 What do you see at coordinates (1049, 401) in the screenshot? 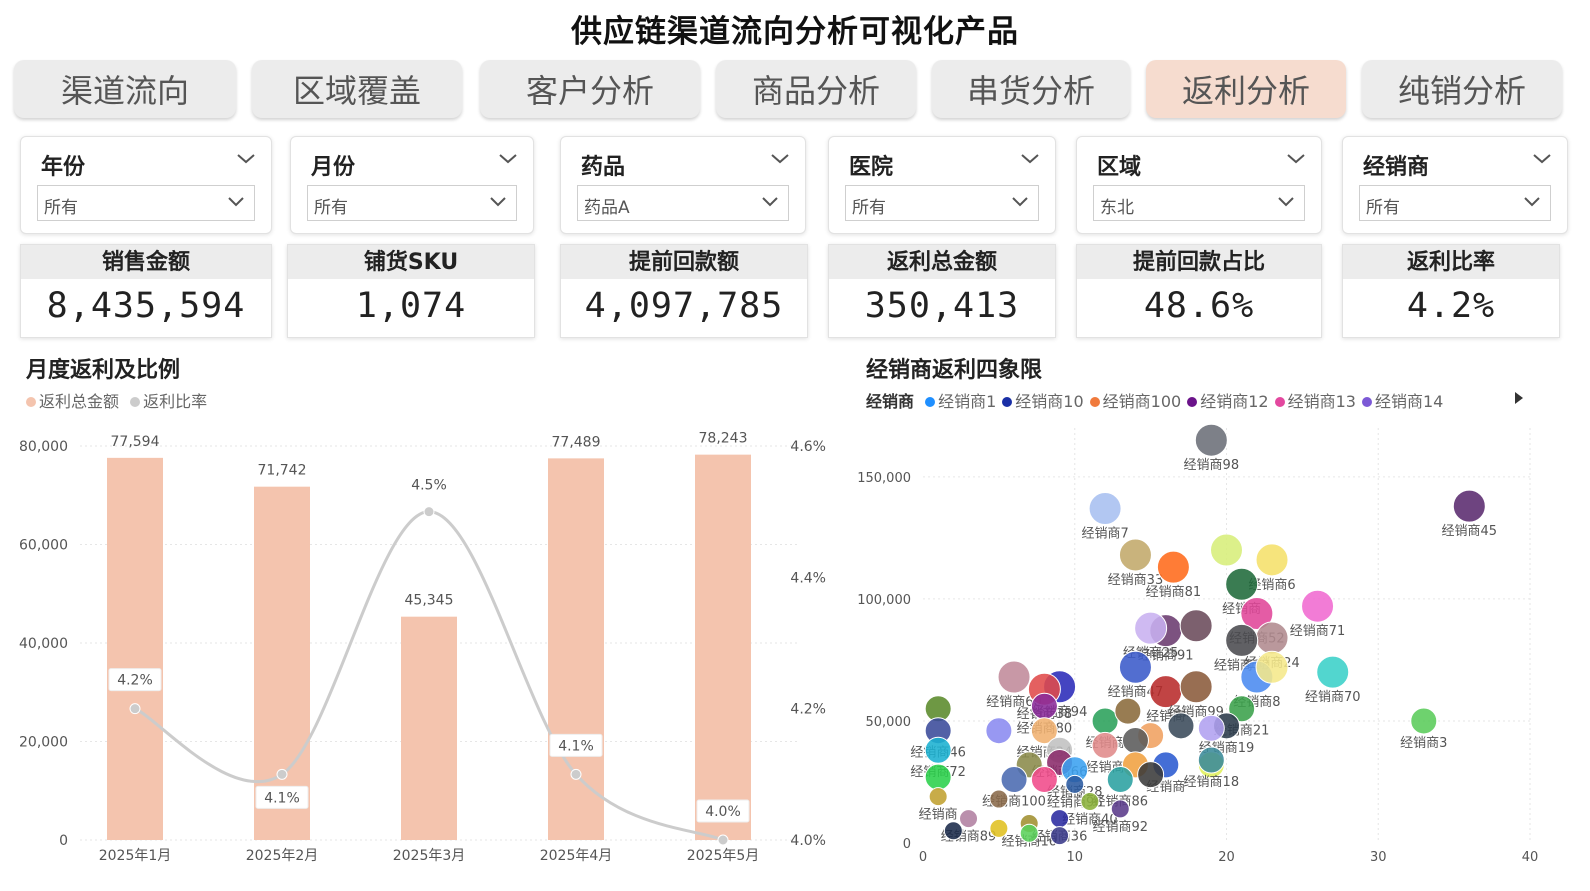
I see `legend-label: 经销商10` at bounding box center [1049, 401].